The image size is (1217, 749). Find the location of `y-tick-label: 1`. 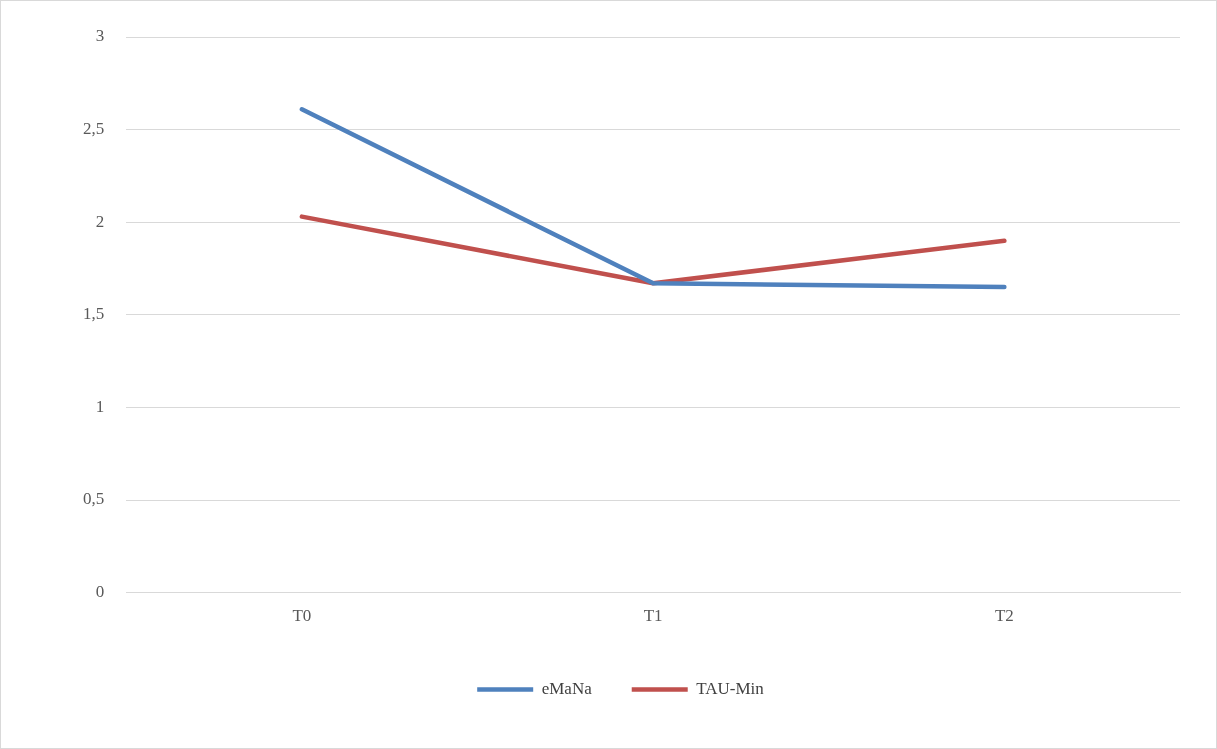

y-tick-label: 1 is located at coordinates (100, 406).